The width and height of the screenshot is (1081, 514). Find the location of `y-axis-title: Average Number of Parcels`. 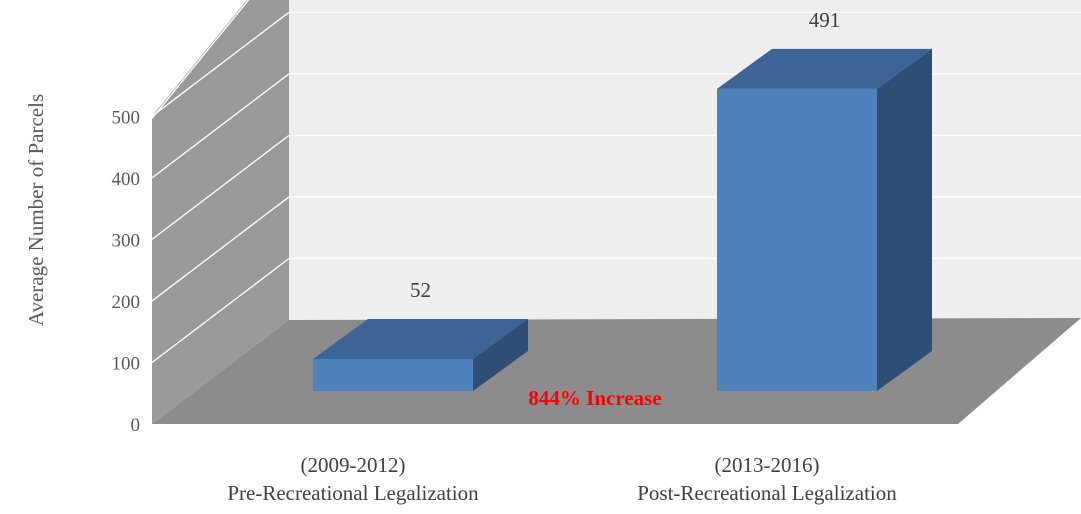

y-axis-title: Average Number of Parcels is located at coordinates (36, 210).